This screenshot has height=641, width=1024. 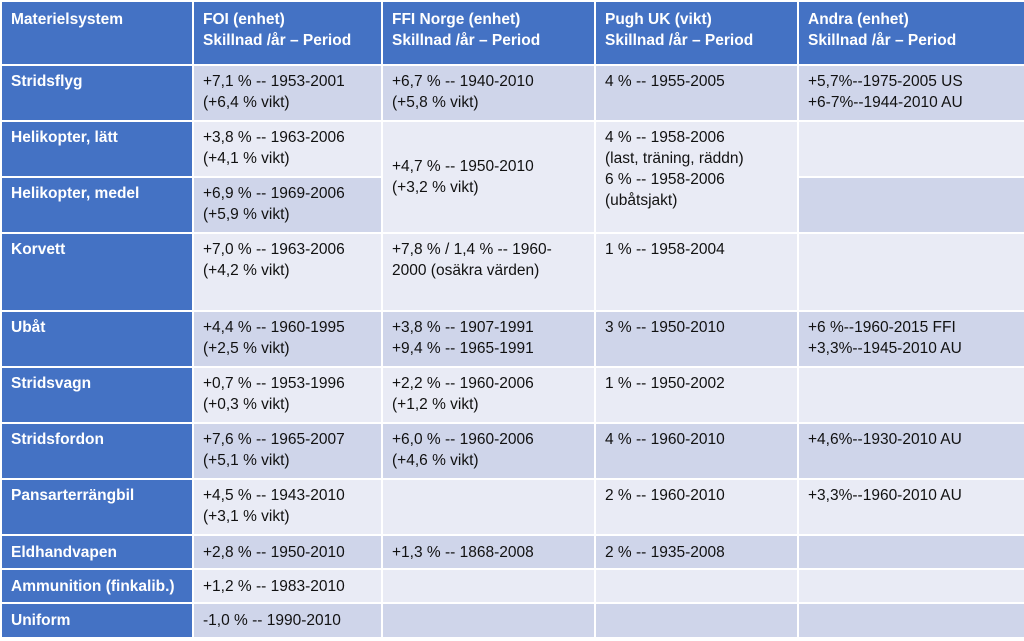 What do you see at coordinates (488, 395) in the screenshot?
I see `ffi-cell: +2,2 % -- 1960-2006 (+1,2 % vikt)` at bounding box center [488, 395].